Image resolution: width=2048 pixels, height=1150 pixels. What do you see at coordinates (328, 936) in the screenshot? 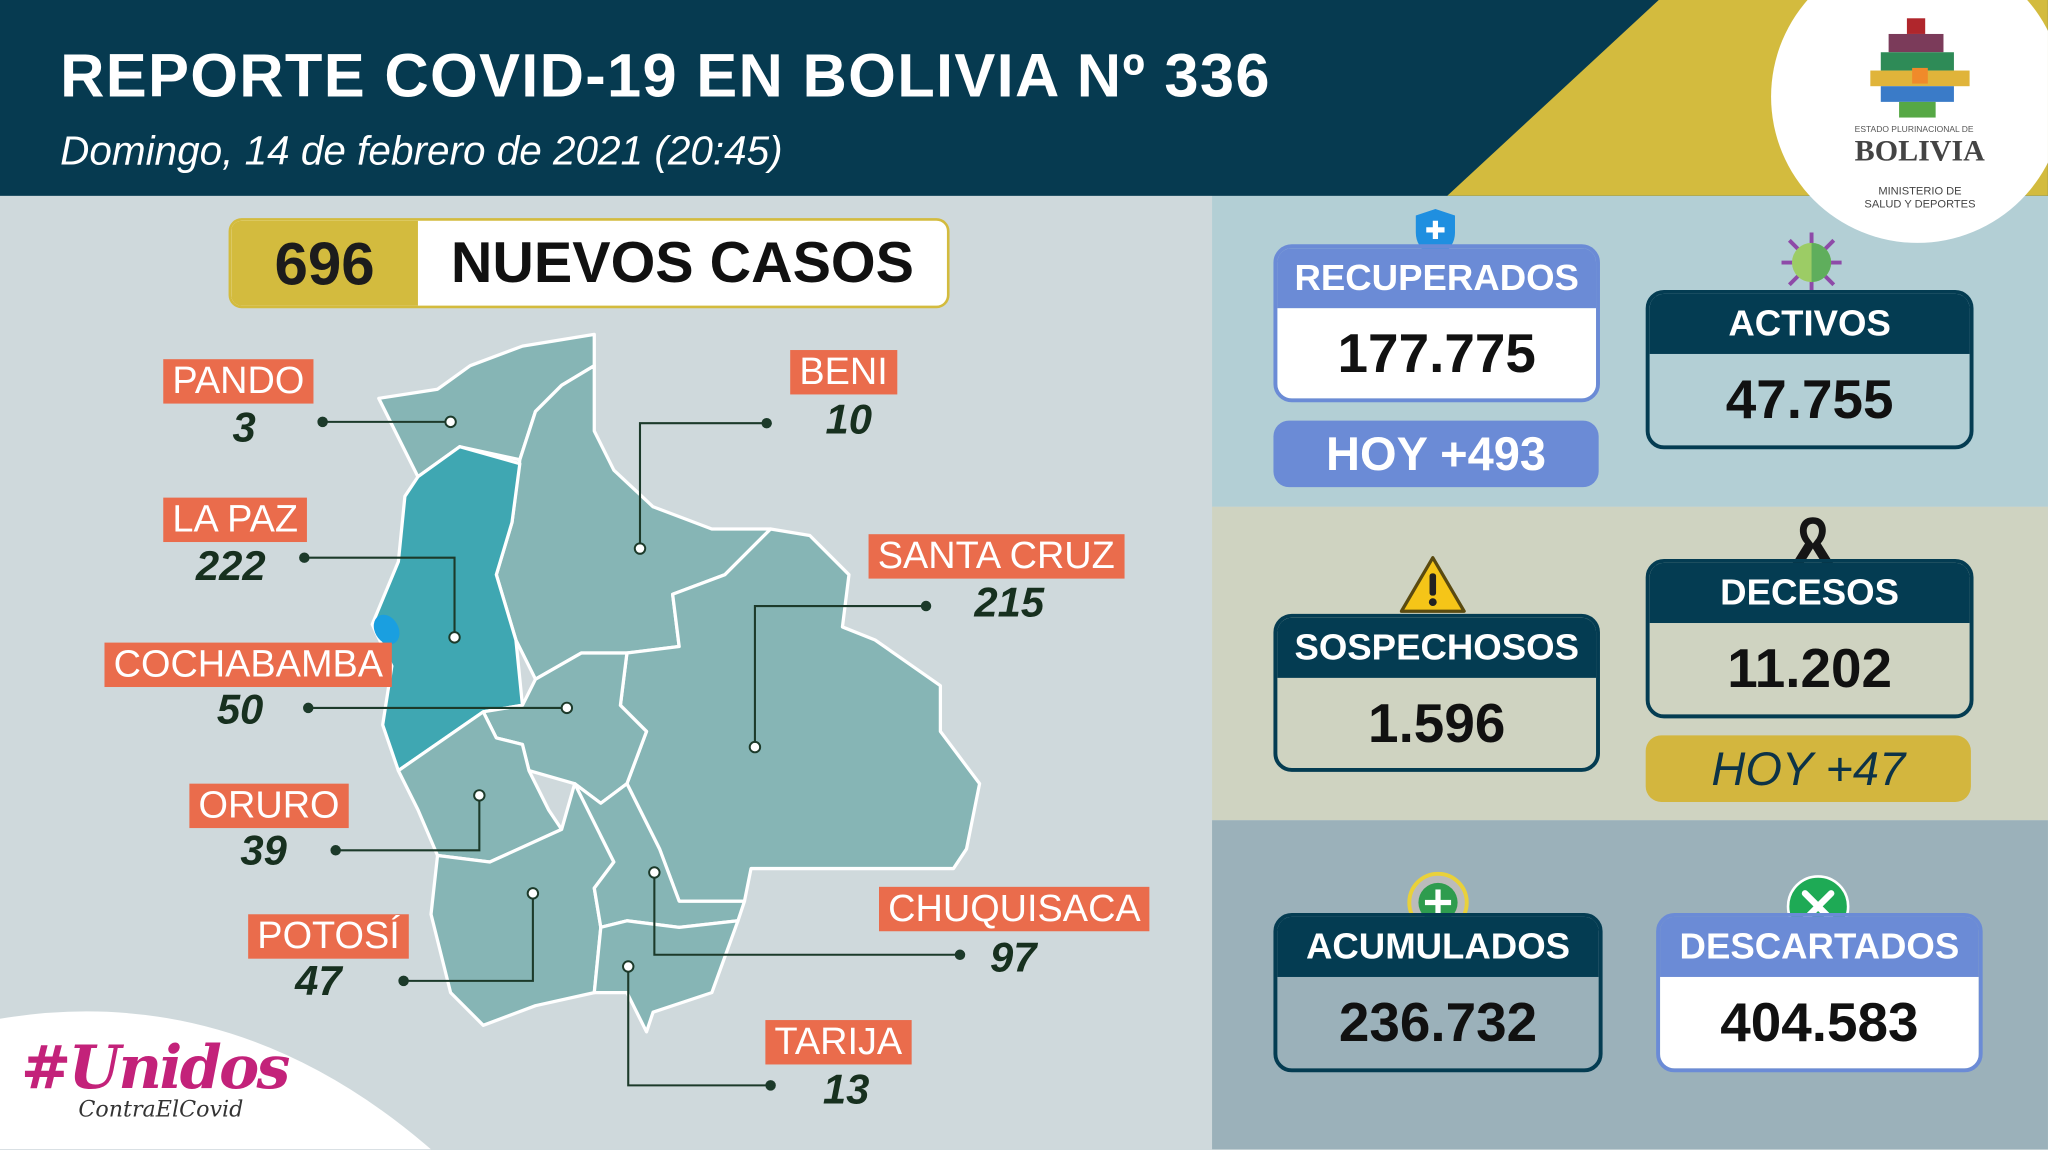
I see `label-potosi: POTOSÍ` at bounding box center [328, 936].